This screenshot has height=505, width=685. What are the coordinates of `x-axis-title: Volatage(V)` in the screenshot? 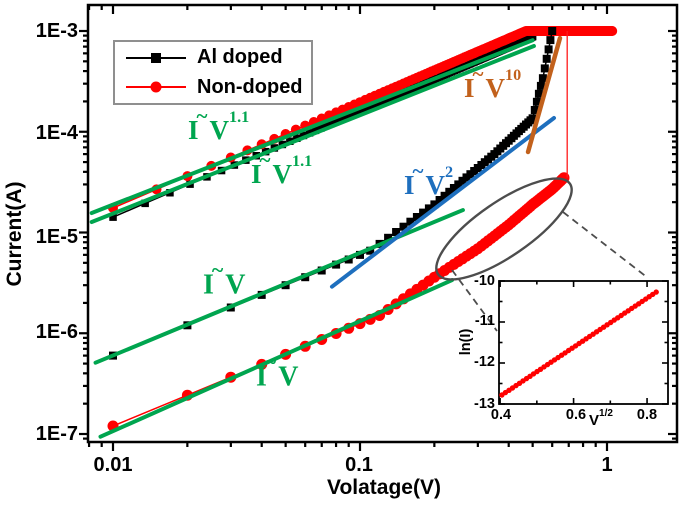 It's located at (384, 487).